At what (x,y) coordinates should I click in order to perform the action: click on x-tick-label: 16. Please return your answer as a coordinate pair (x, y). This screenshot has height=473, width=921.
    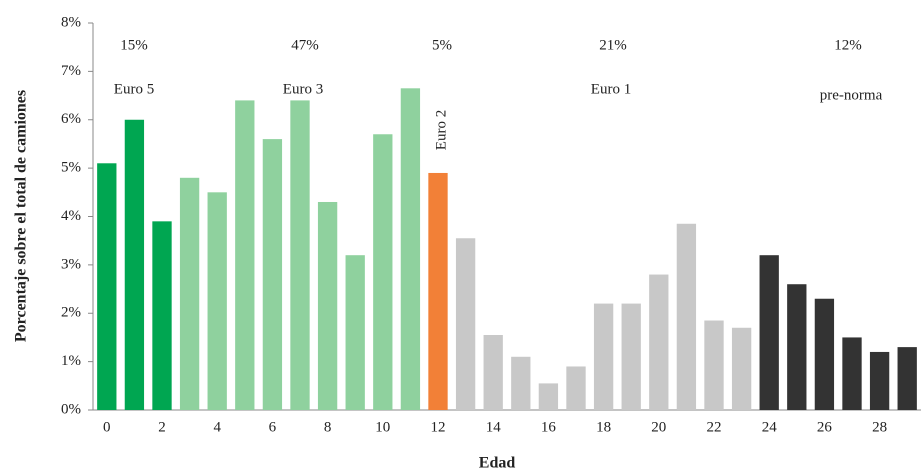
    Looking at the image, I should click on (549, 427).